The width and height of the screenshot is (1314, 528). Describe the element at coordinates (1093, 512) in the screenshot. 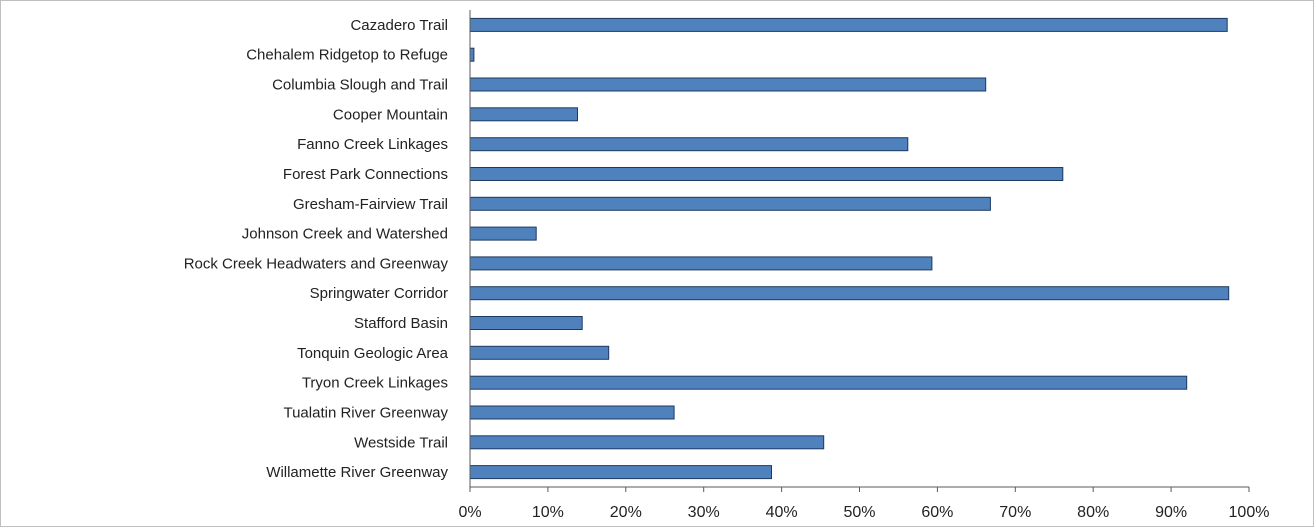

I see `x-tick-label-8: 80%` at that location.